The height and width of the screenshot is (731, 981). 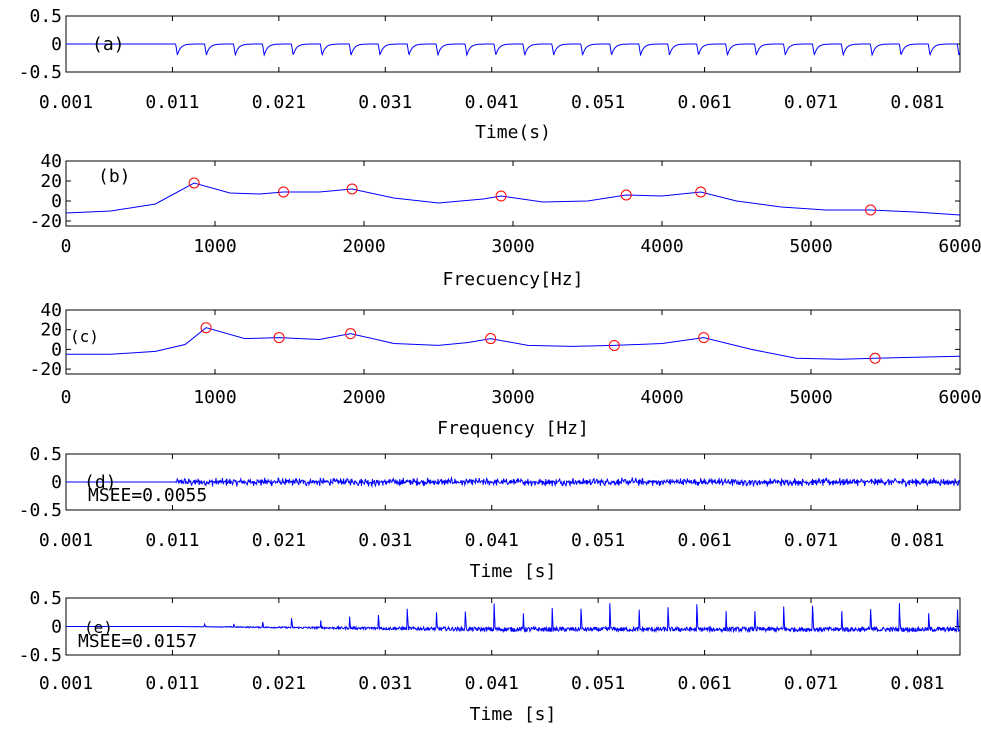 I want to click on x-axis-label: Time(s), so click(x=513, y=132).